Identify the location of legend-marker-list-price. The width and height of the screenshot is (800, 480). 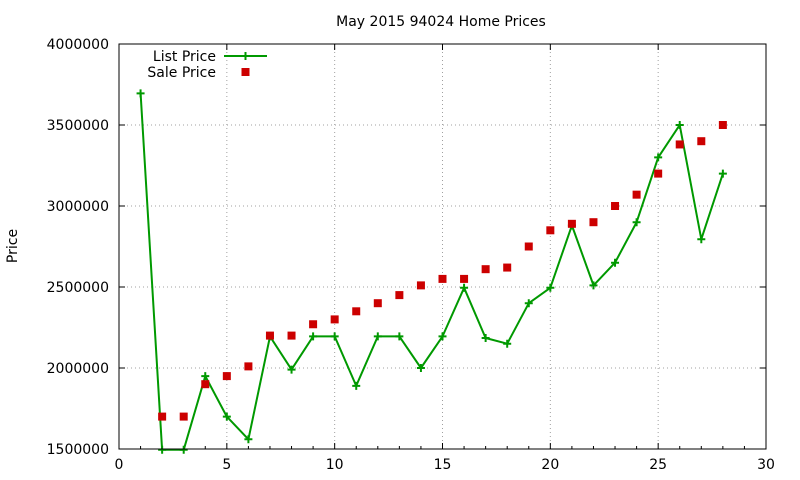
(245, 56).